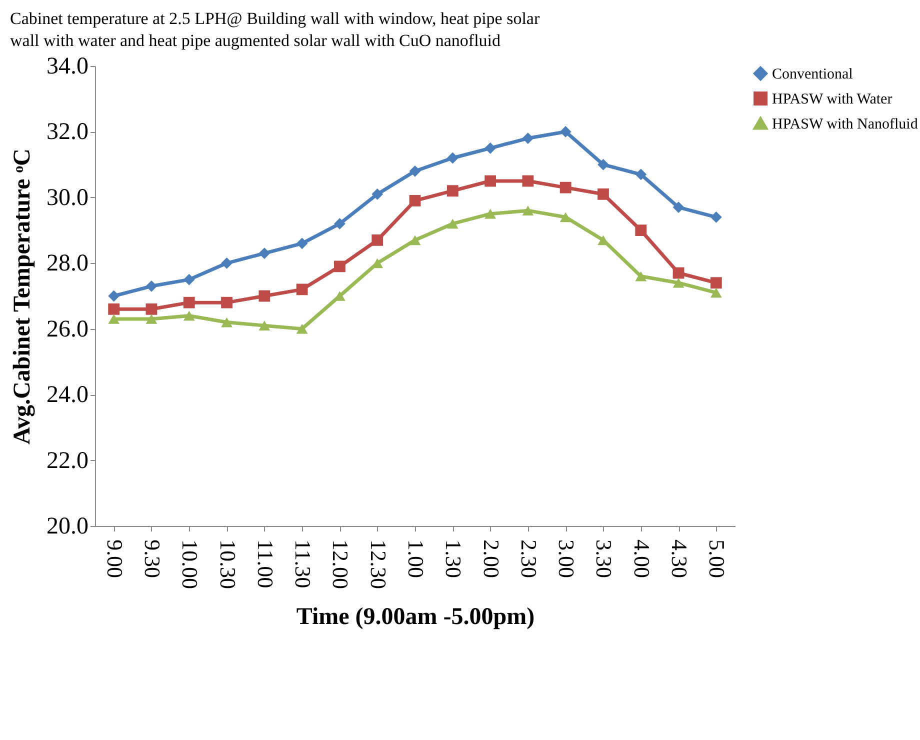  What do you see at coordinates (67, 329) in the screenshot?
I see `y-tick-label: 26.0` at bounding box center [67, 329].